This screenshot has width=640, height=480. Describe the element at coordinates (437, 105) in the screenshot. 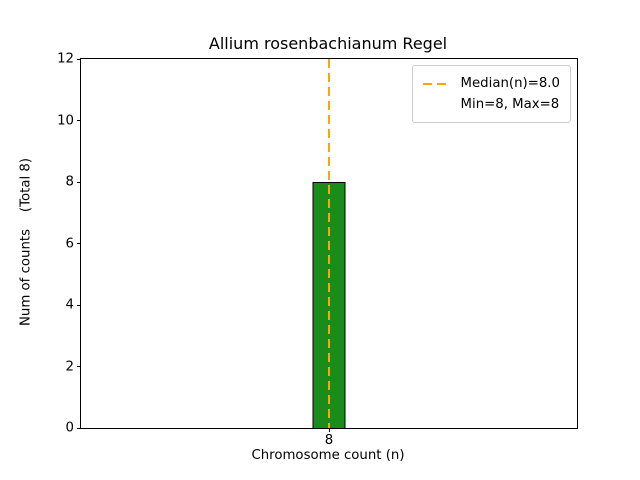

I see `empty-legend-swatch` at that location.